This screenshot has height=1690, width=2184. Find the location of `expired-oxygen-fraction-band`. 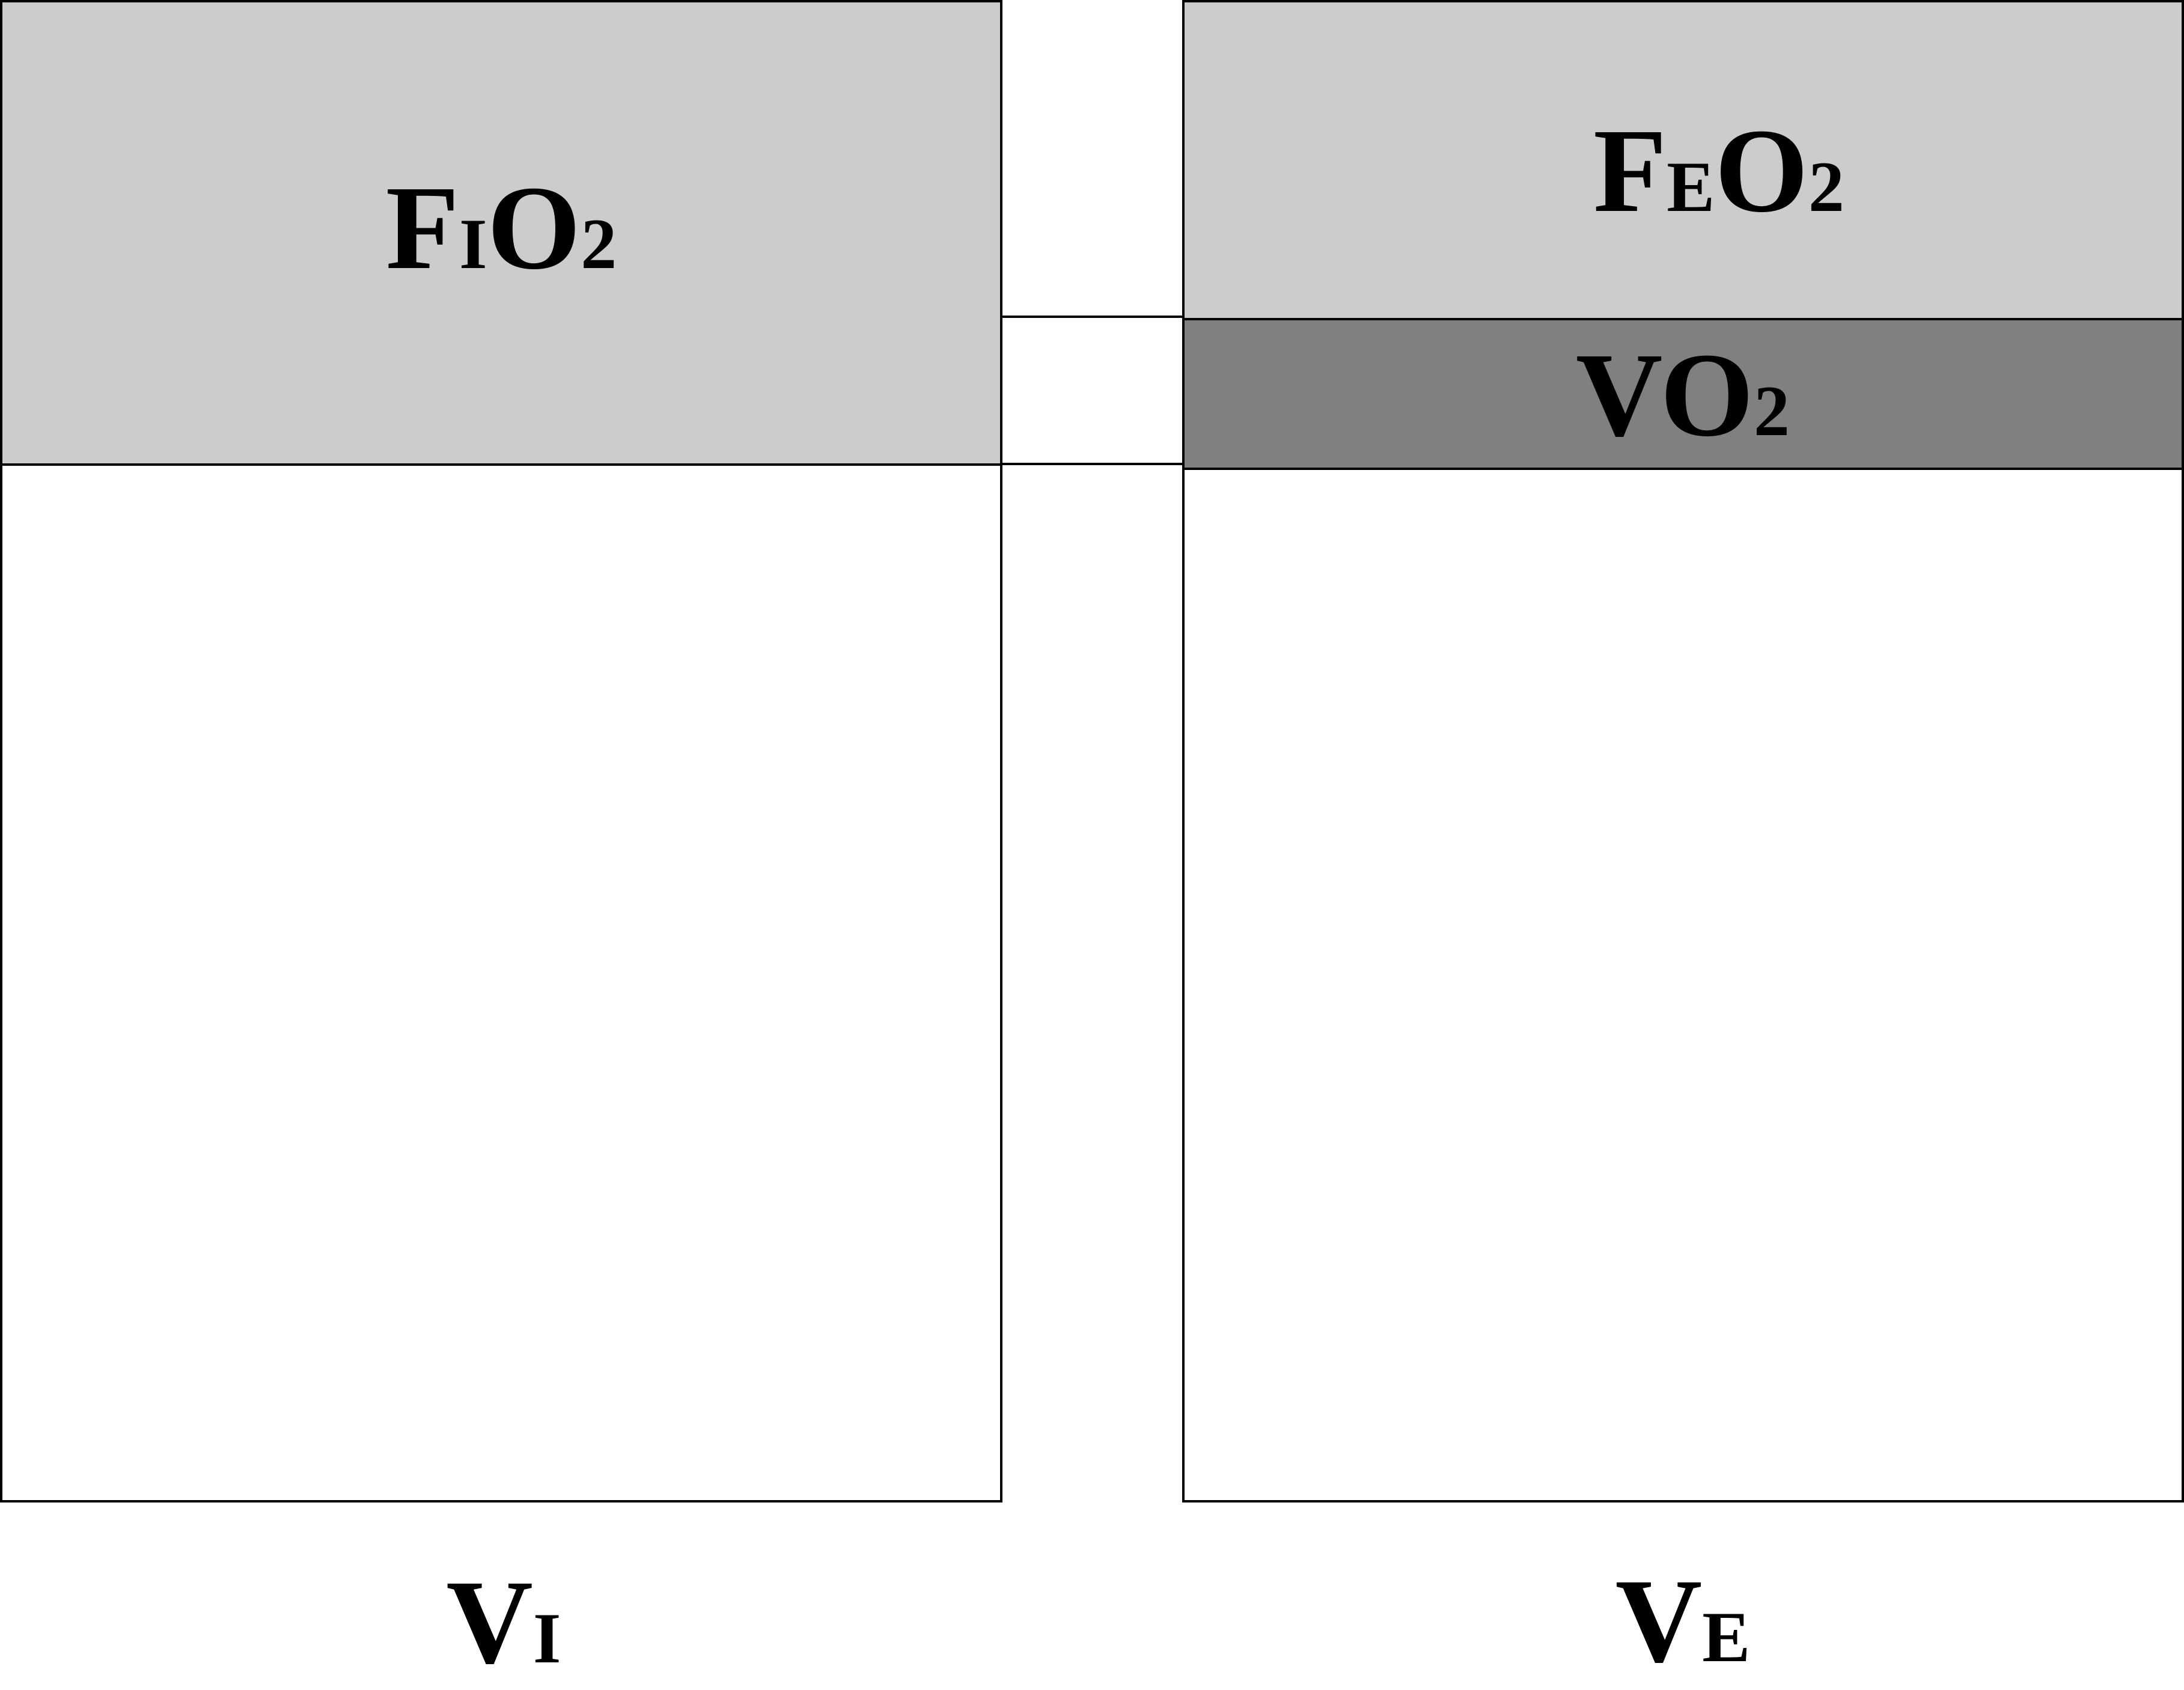

expired-oxygen-fraction-band is located at coordinates (1683, 161).